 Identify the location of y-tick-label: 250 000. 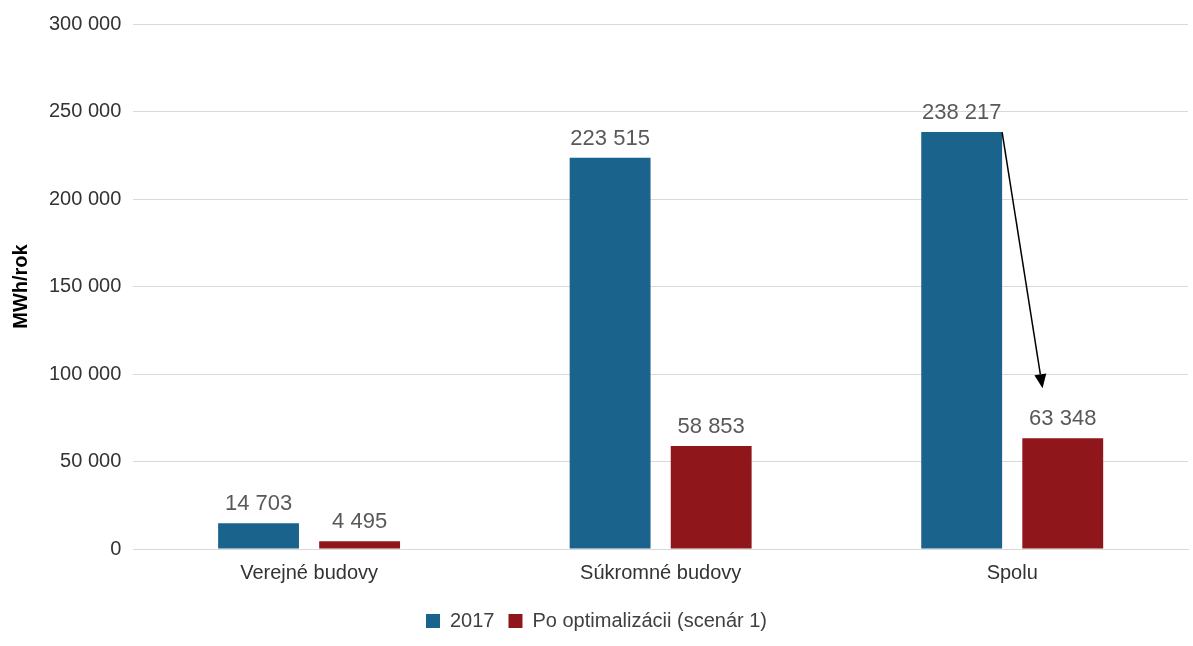
(85, 110).